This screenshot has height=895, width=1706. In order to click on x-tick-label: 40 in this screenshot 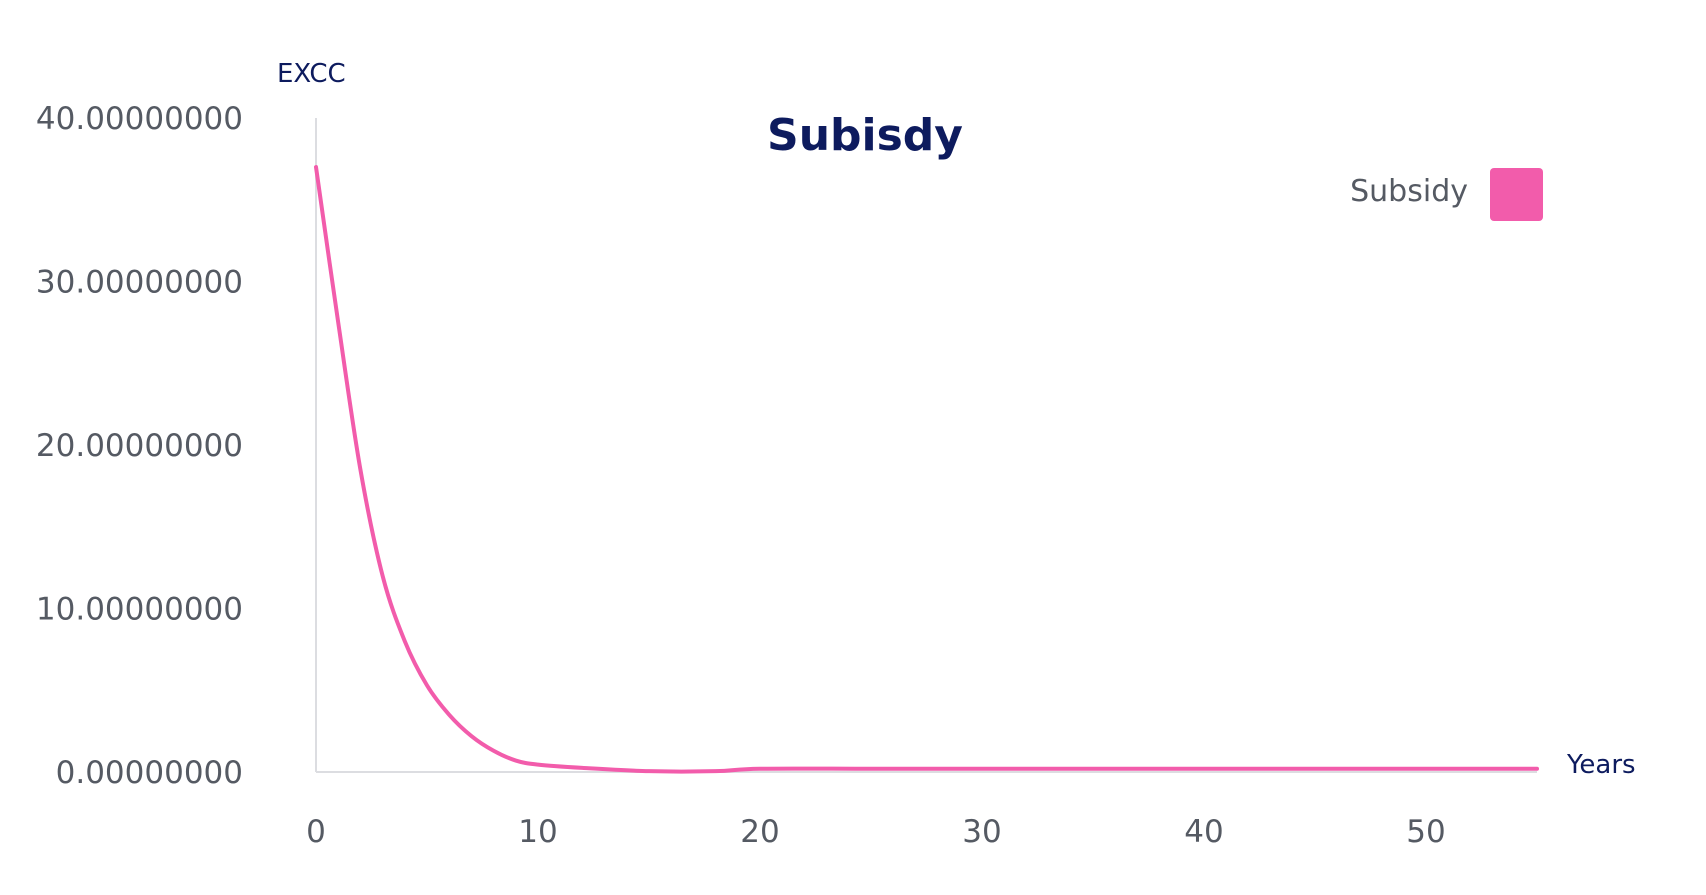, I will do `click(1203, 832)`.